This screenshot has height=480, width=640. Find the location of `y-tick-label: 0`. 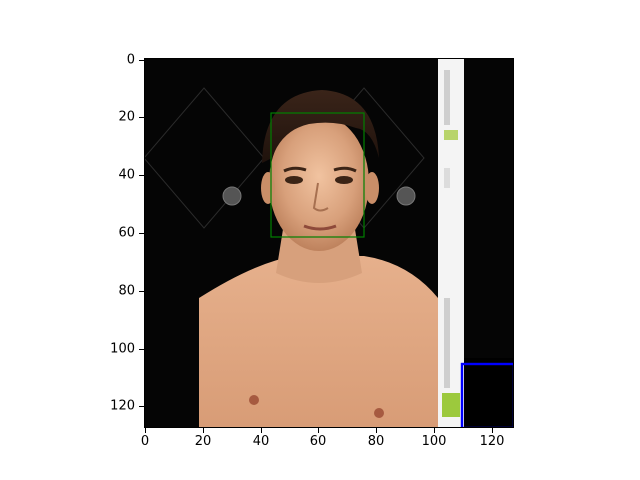

y-tick-label: 0 is located at coordinates (130, 60).